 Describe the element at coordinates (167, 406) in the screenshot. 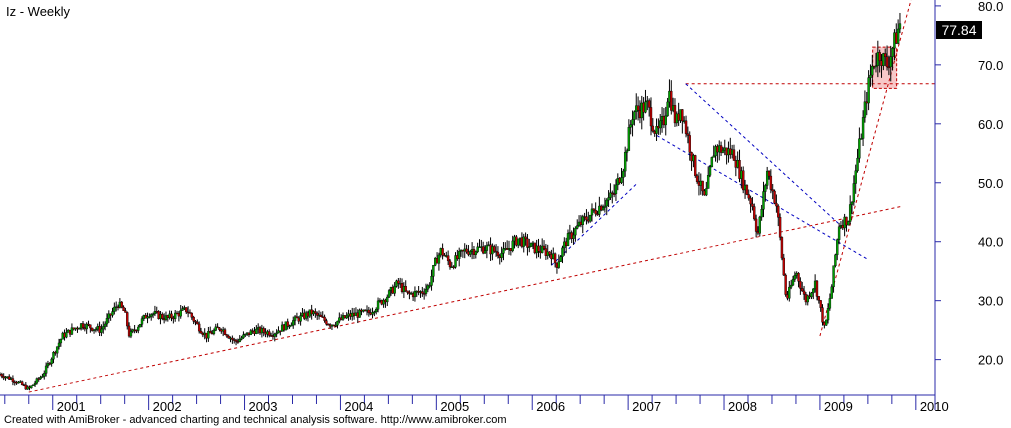

I see `x-tick-label: 2002` at that location.